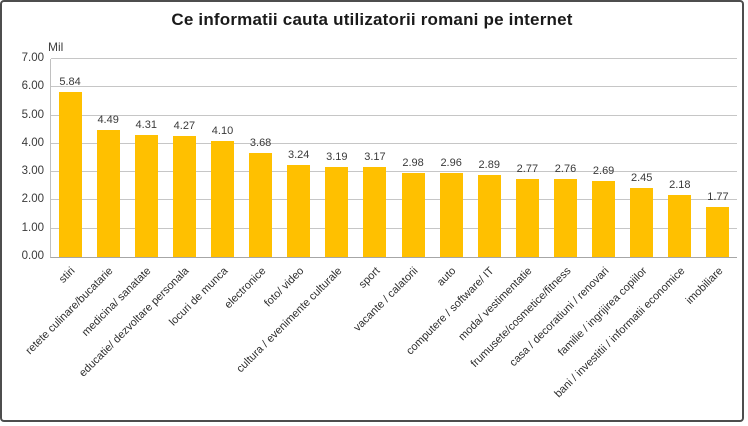 Image resolution: width=748 pixels, height=426 pixels. What do you see at coordinates (642, 177) in the screenshot?
I see `bar-value-label: 2.45` at bounding box center [642, 177].